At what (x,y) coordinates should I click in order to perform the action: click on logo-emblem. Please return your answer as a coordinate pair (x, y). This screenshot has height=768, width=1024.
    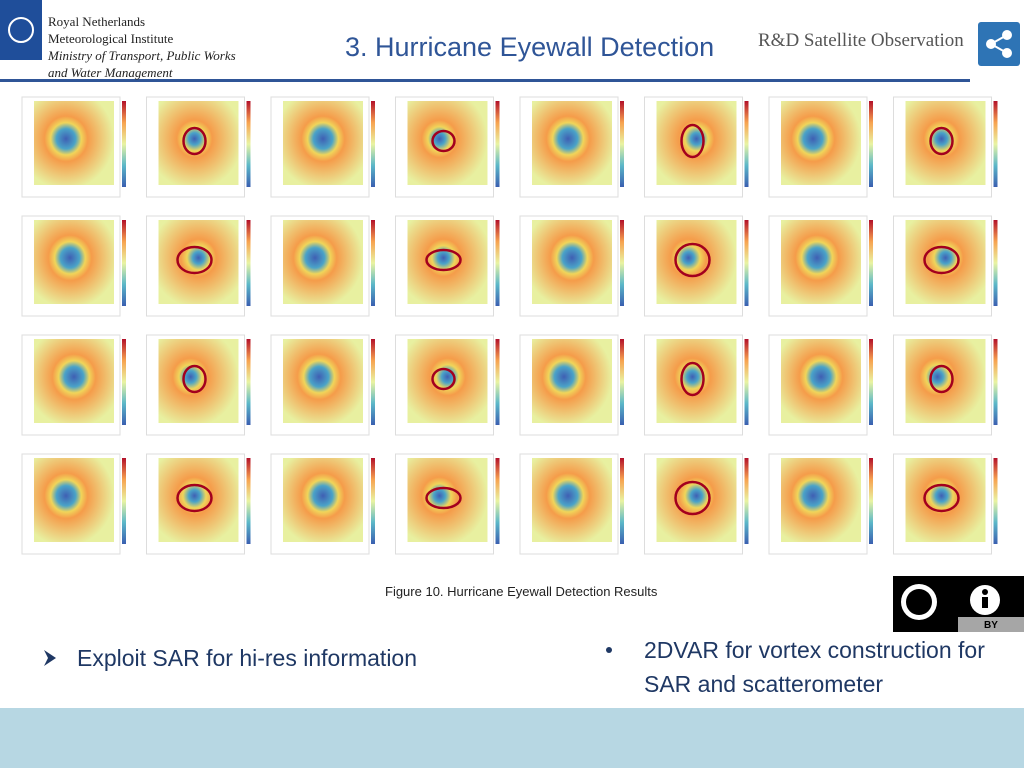
    Looking at the image, I should click on (21, 30).